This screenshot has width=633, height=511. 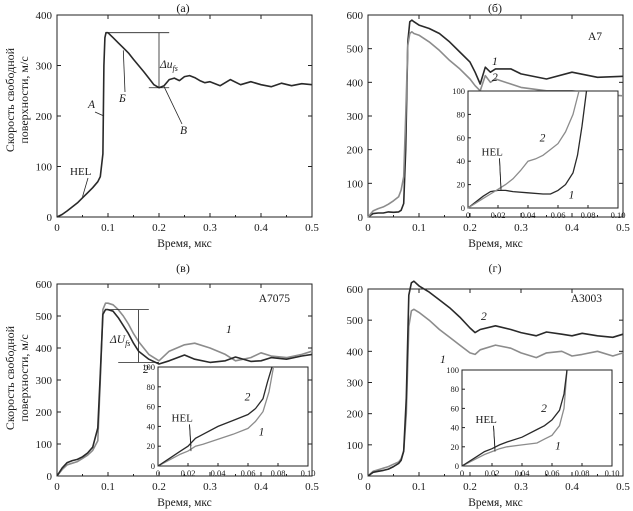 I want to click on point-a-arrow, so click(x=99, y=114).